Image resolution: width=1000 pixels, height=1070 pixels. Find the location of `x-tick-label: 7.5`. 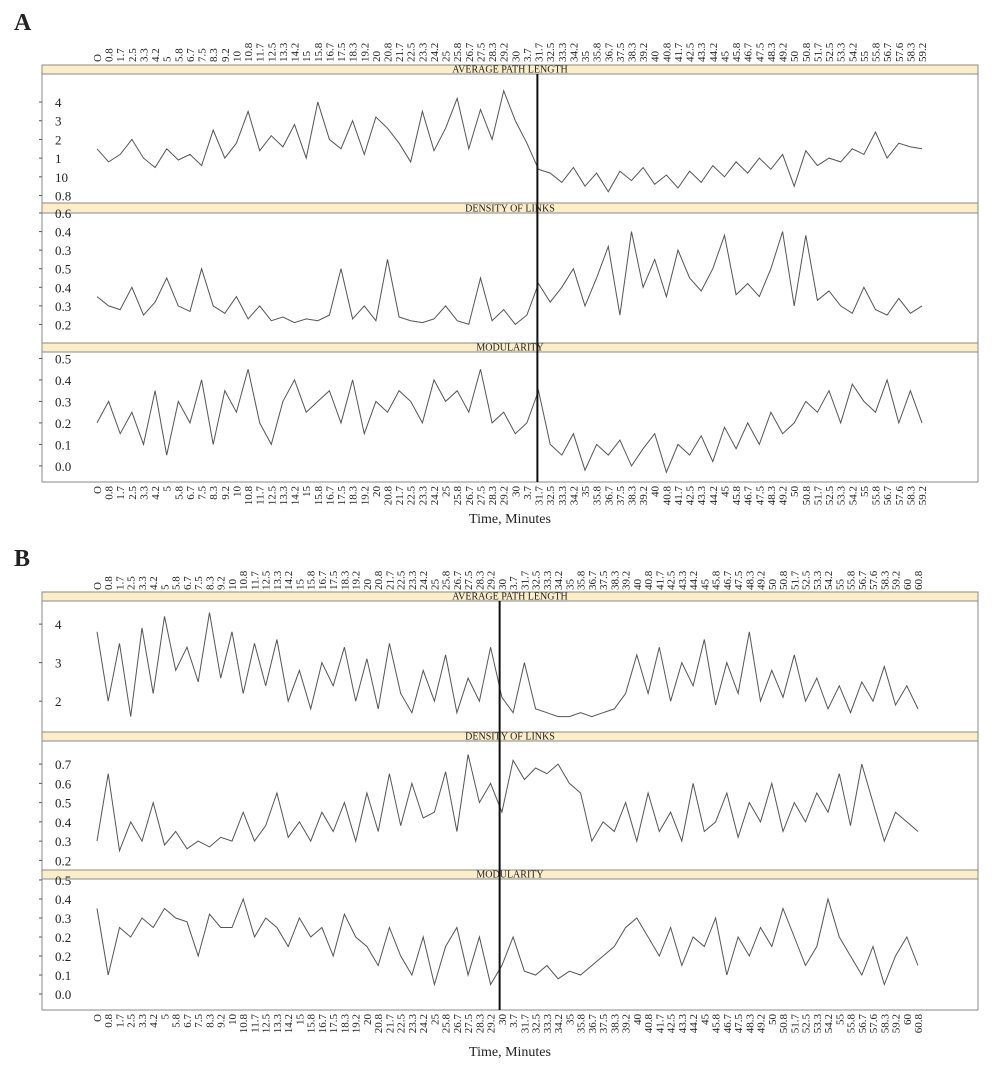

x-tick-label: 7.5 is located at coordinates (199, 1021).